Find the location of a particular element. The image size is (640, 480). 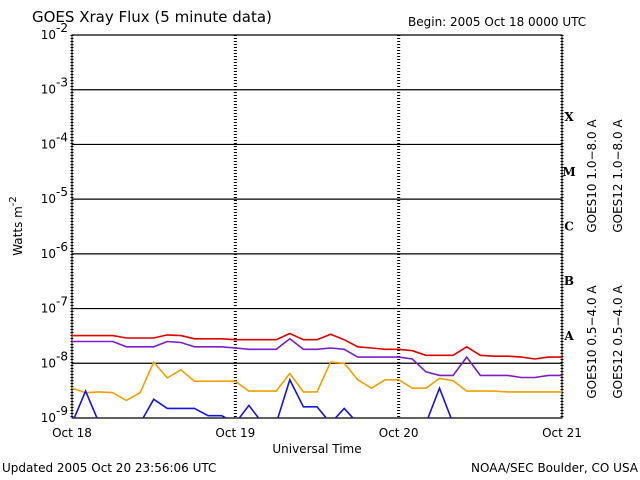

legend-entry: GOES10 1.0−8.0 A is located at coordinates (592, 176).